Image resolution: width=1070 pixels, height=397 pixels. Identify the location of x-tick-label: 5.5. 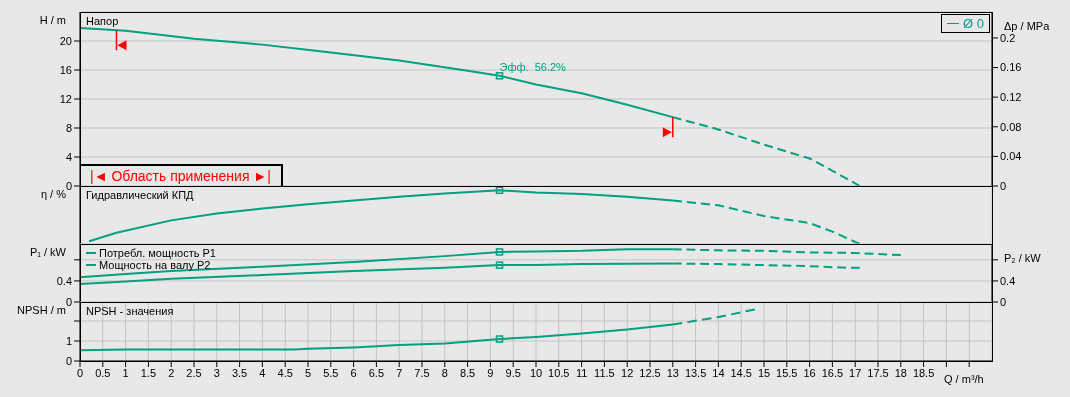
(331, 372).